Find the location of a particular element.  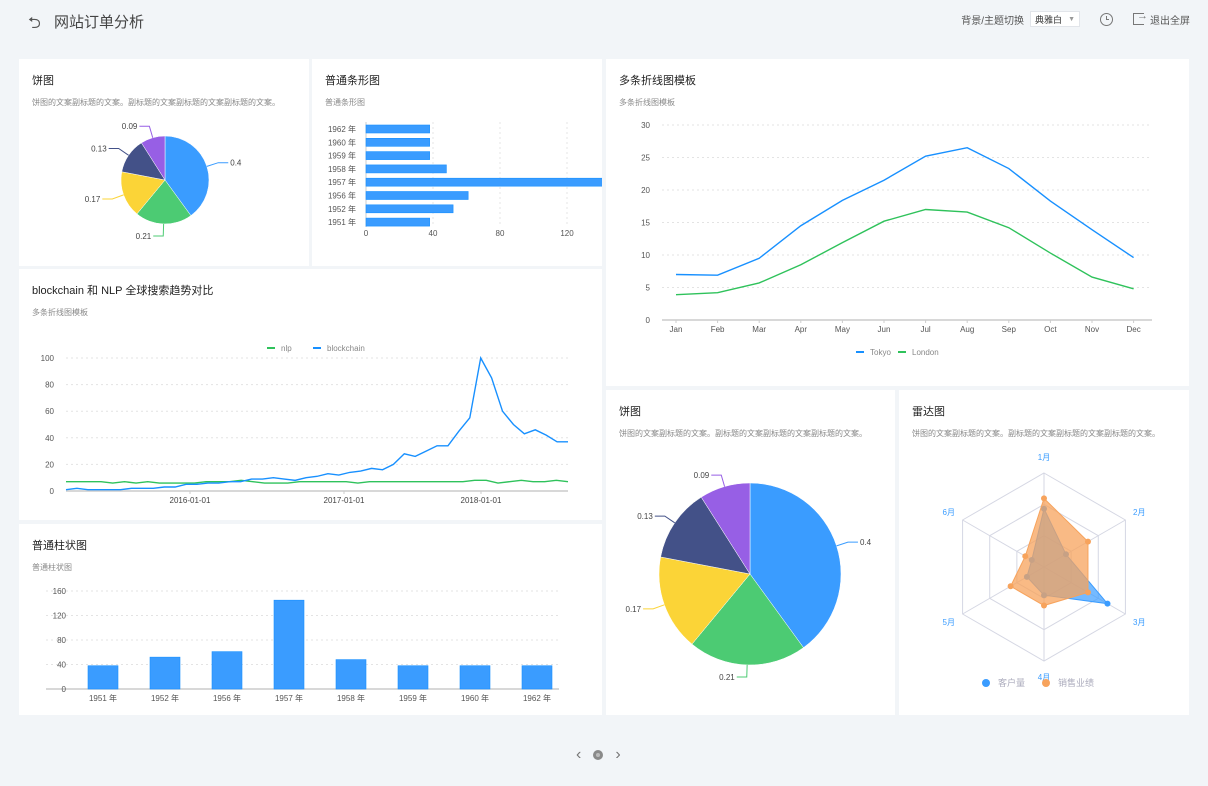

category-label: Dec is located at coordinates (1133, 329).